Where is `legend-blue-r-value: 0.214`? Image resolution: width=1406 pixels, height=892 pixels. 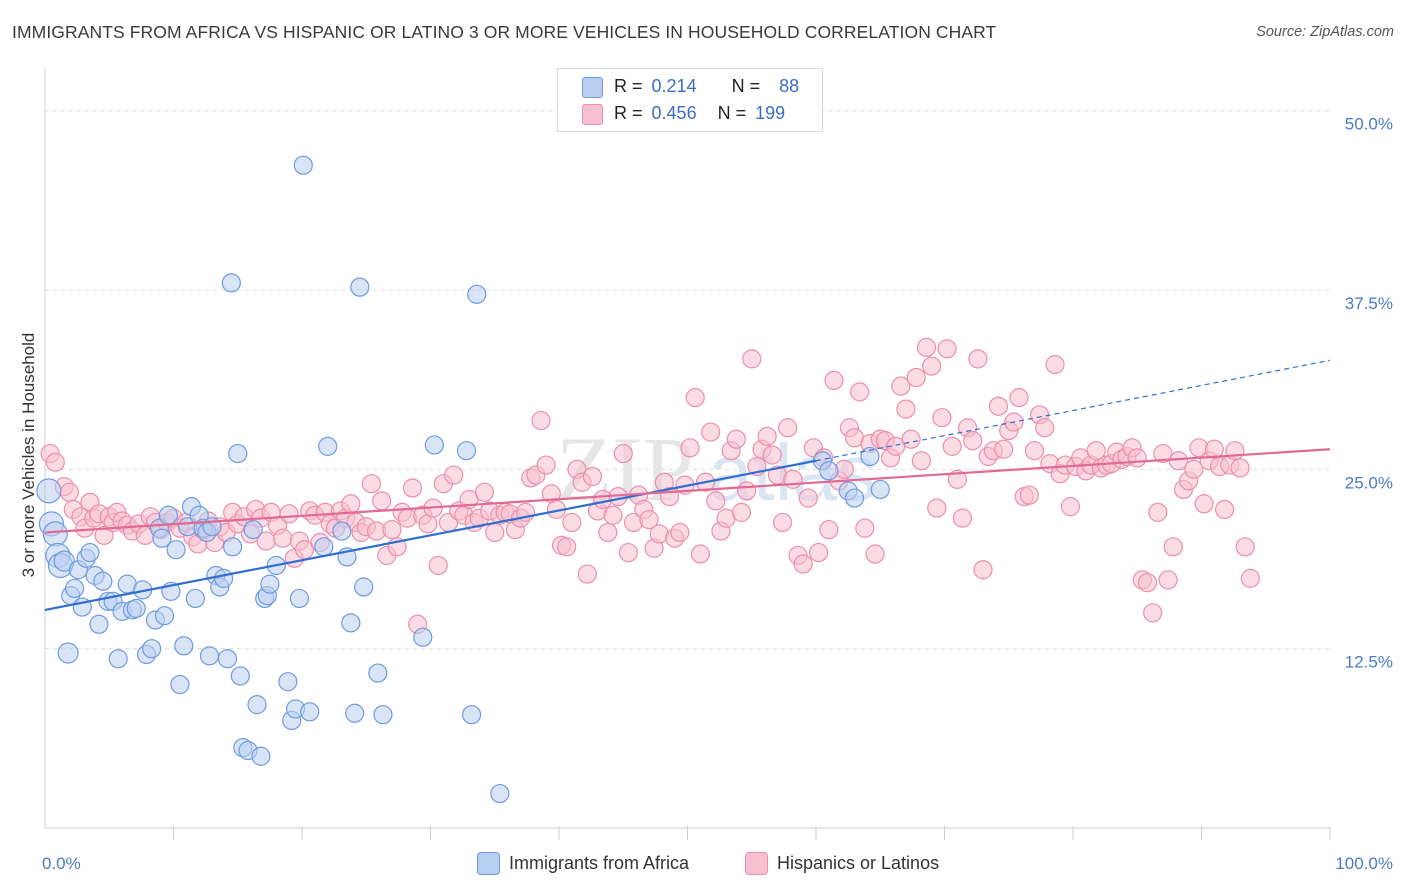 legend-blue-r-value: 0.214 is located at coordinates (674, 86).